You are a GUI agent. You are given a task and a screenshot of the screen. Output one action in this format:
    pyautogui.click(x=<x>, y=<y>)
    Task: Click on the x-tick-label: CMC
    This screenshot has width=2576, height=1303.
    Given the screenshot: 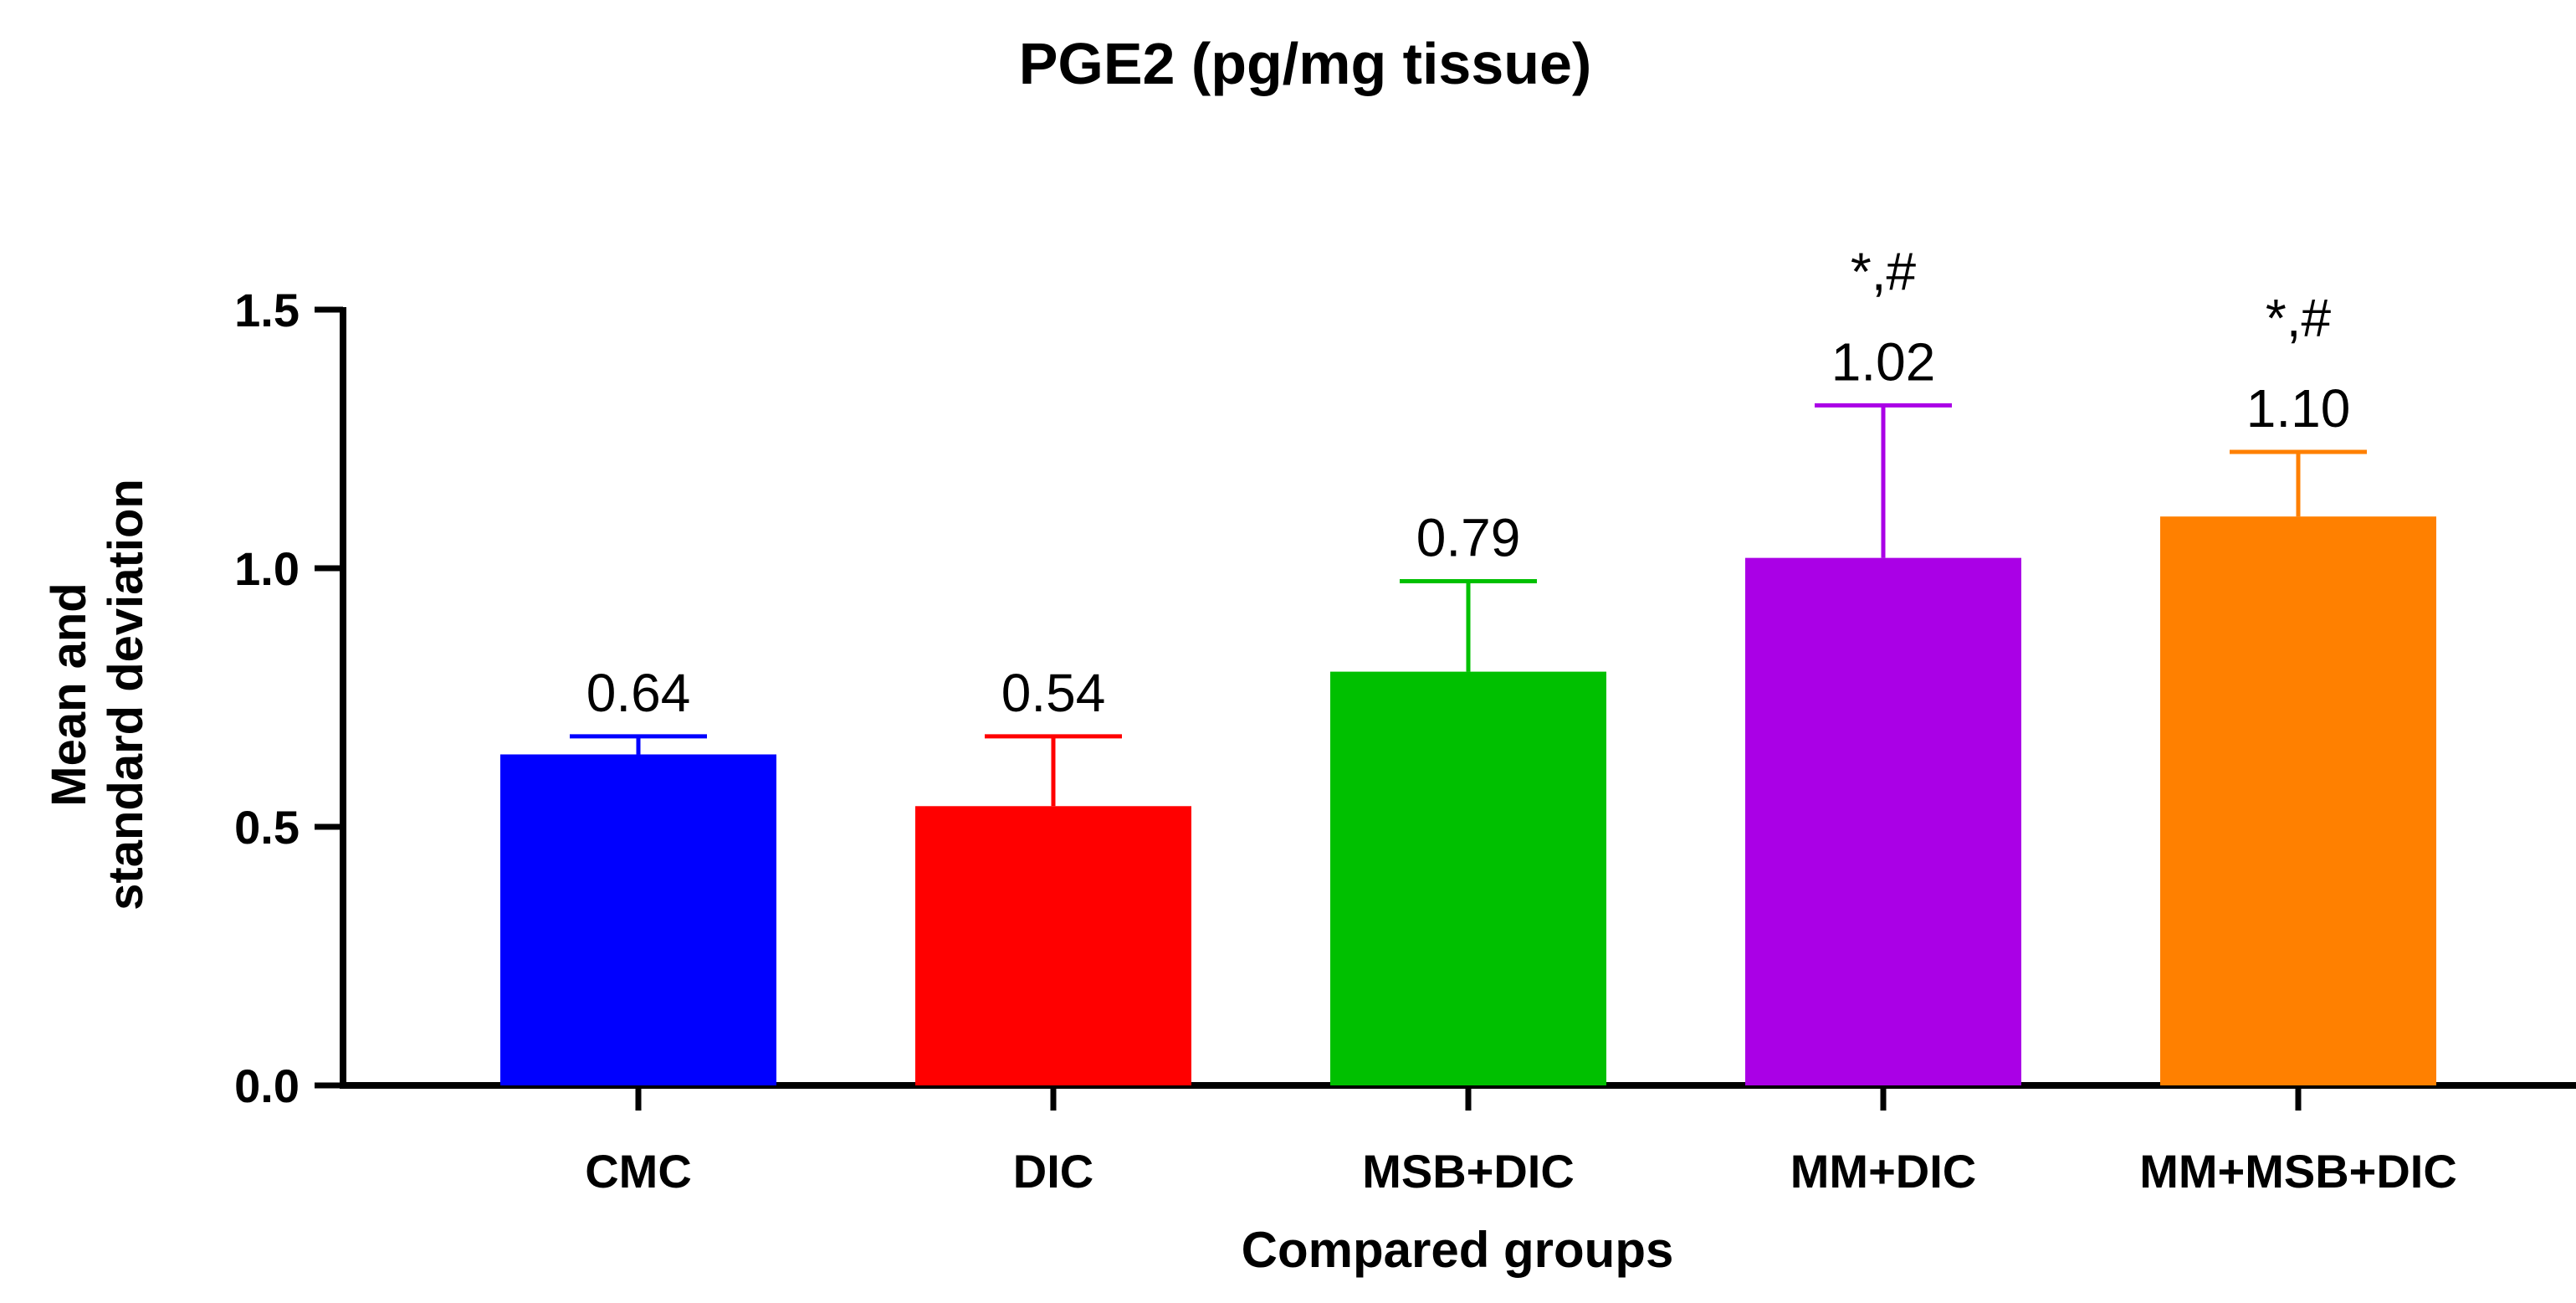 What is the action you would take?
    pyautogui.click(x=639, y=1171)
    